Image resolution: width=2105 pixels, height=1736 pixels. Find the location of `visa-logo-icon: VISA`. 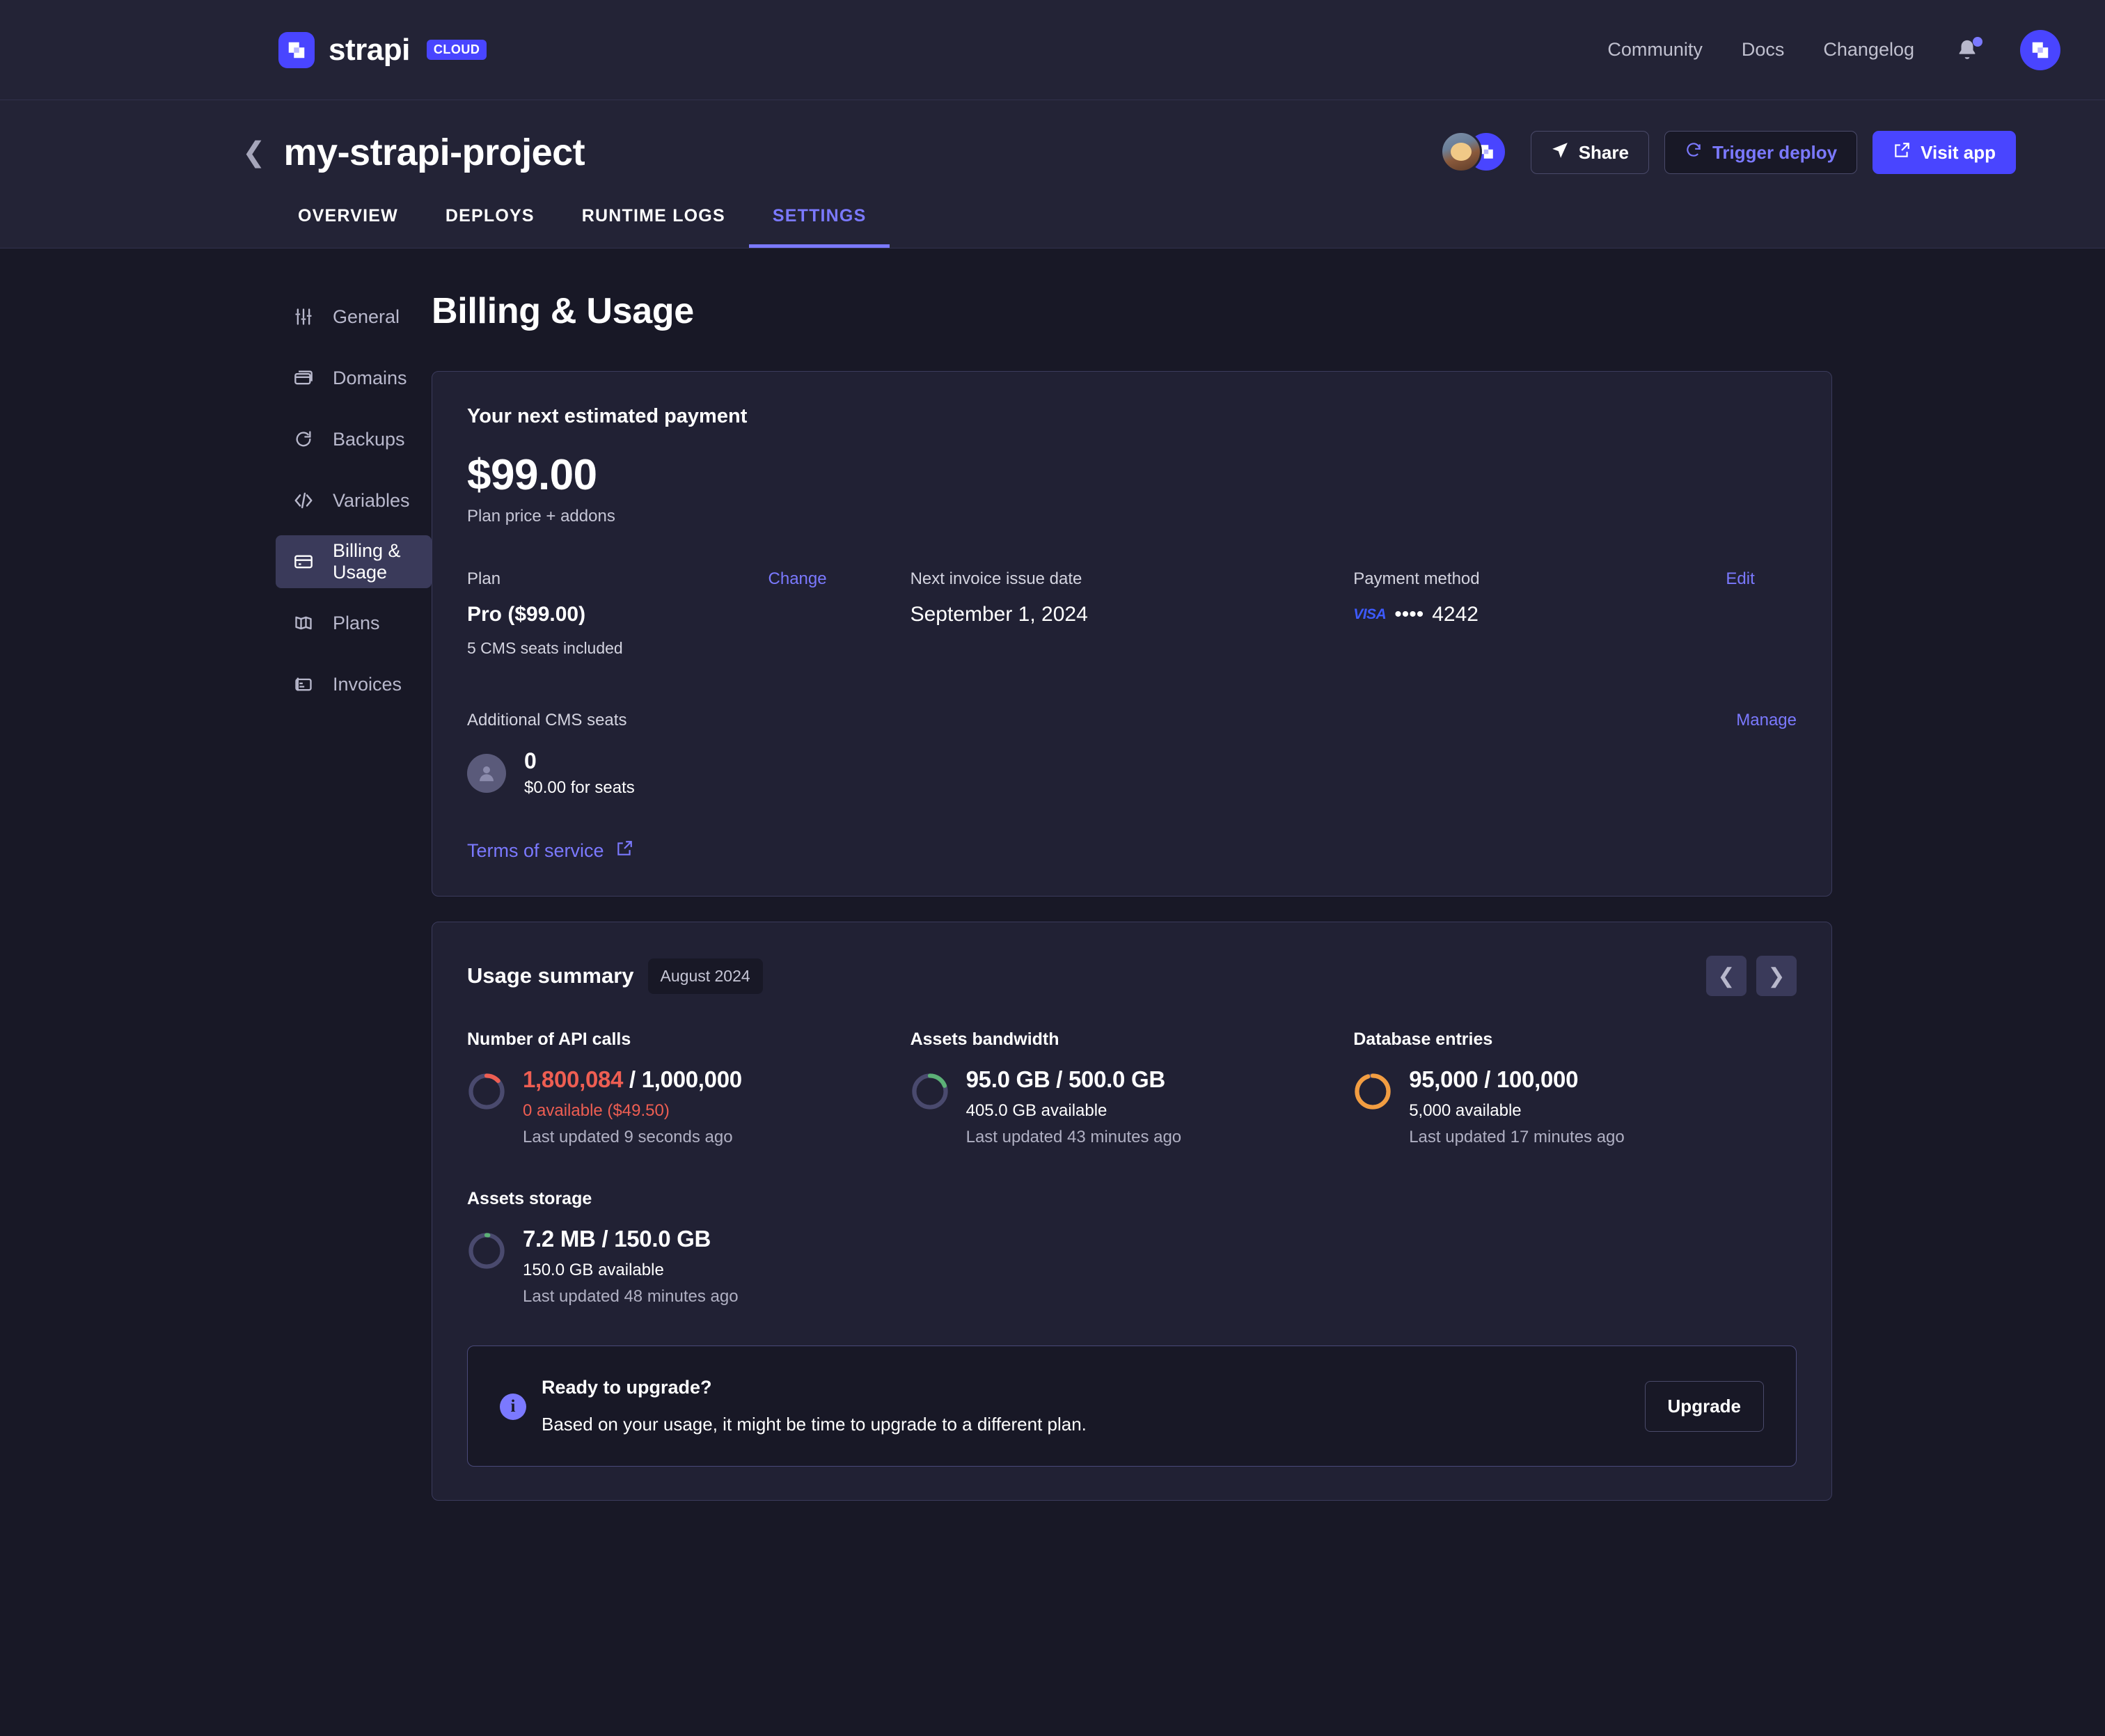

visa-logo-icon: VISA is located at coordinates (1370, 614).